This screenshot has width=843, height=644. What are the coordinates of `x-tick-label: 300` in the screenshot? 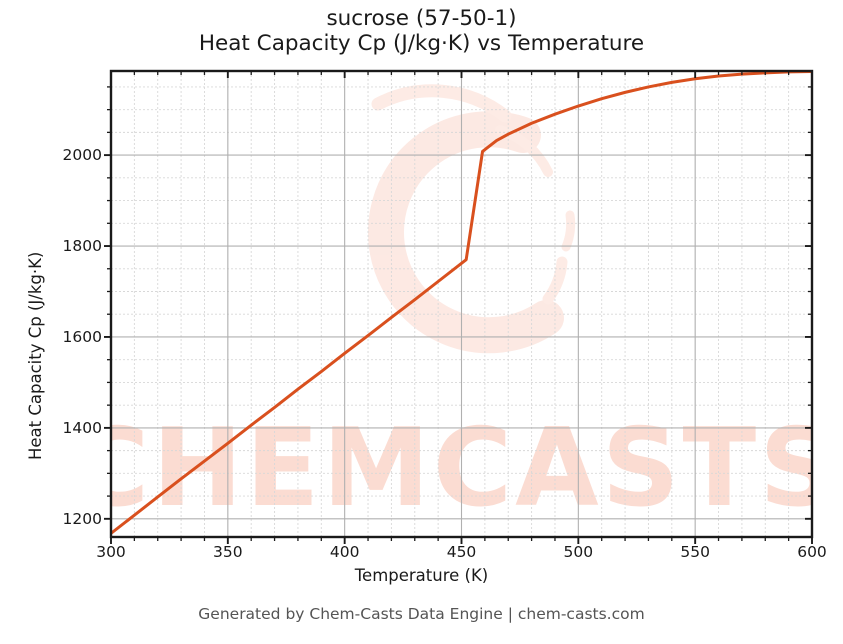 It's located at (111, 552).